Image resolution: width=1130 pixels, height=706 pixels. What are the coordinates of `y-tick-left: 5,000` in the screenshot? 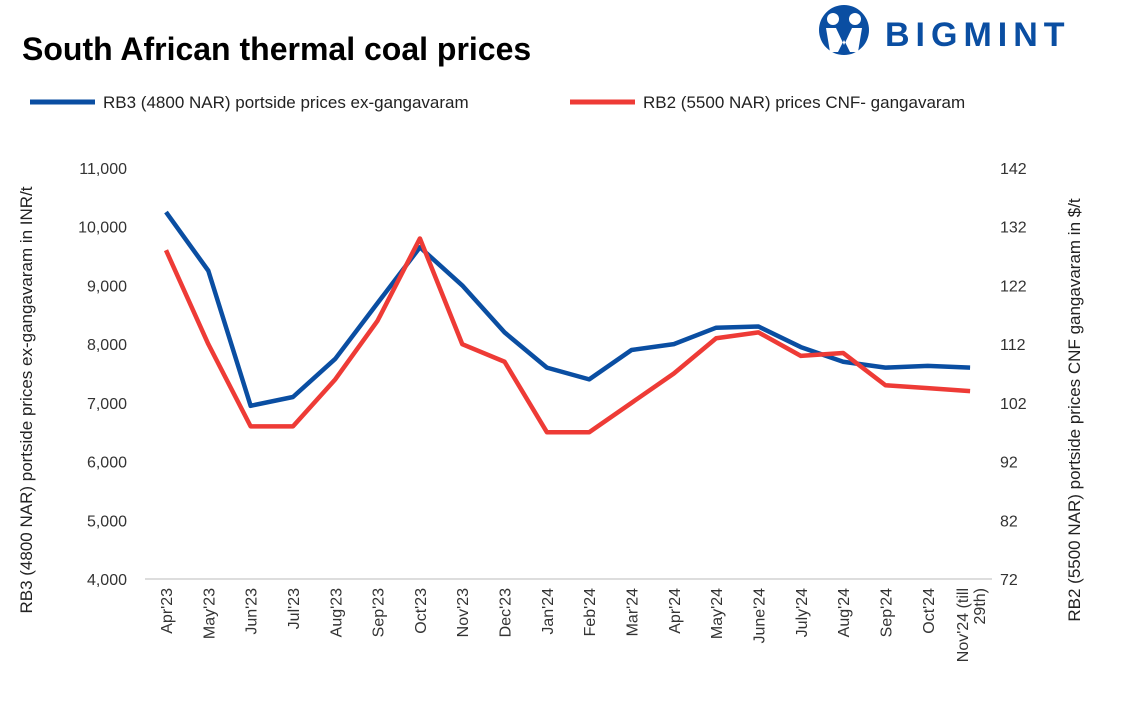 It's located at (107, 521).